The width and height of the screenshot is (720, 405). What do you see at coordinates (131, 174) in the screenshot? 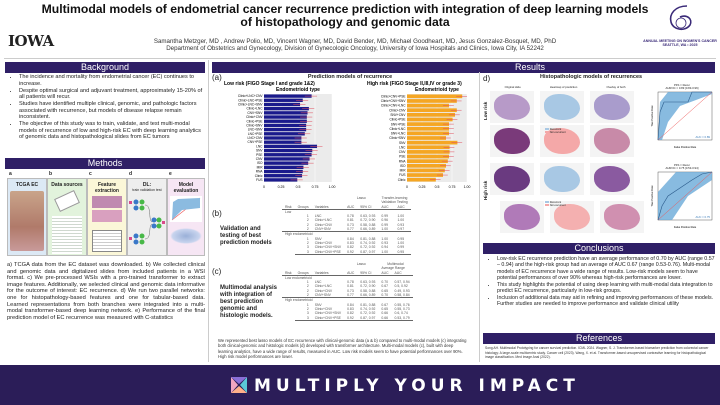
I see `panel-letter: d` at bounding box center [131, 174].